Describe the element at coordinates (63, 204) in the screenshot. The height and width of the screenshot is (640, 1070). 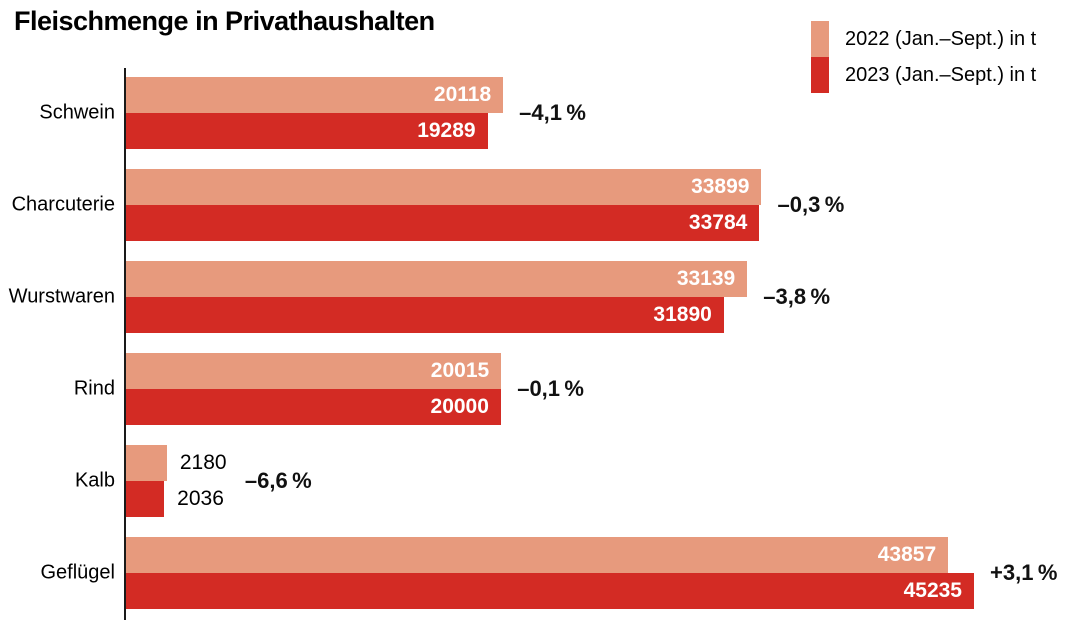
I see `category-label: Charcuterie` at that location.